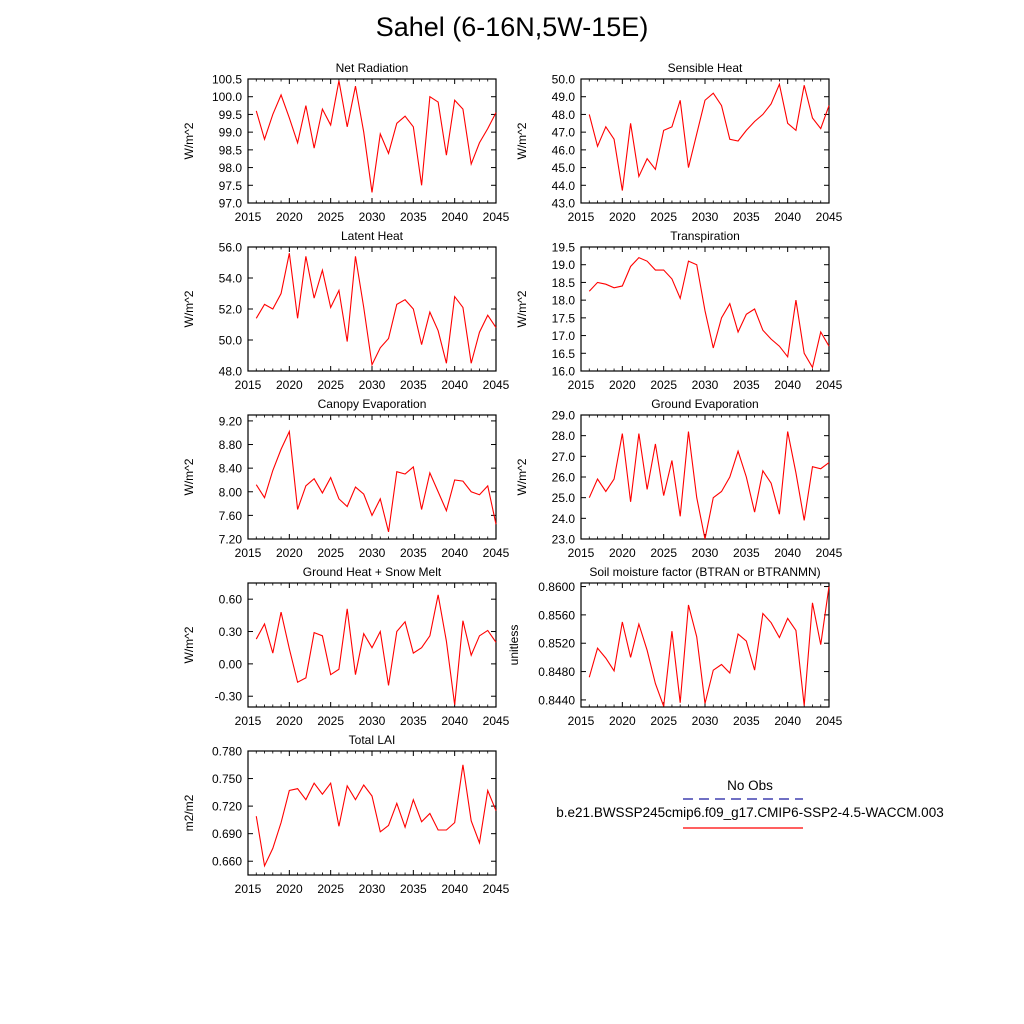 This screenshot has width=1024, height=1024. I want to click on y-tick-label: 56.0, so click(231, 248).